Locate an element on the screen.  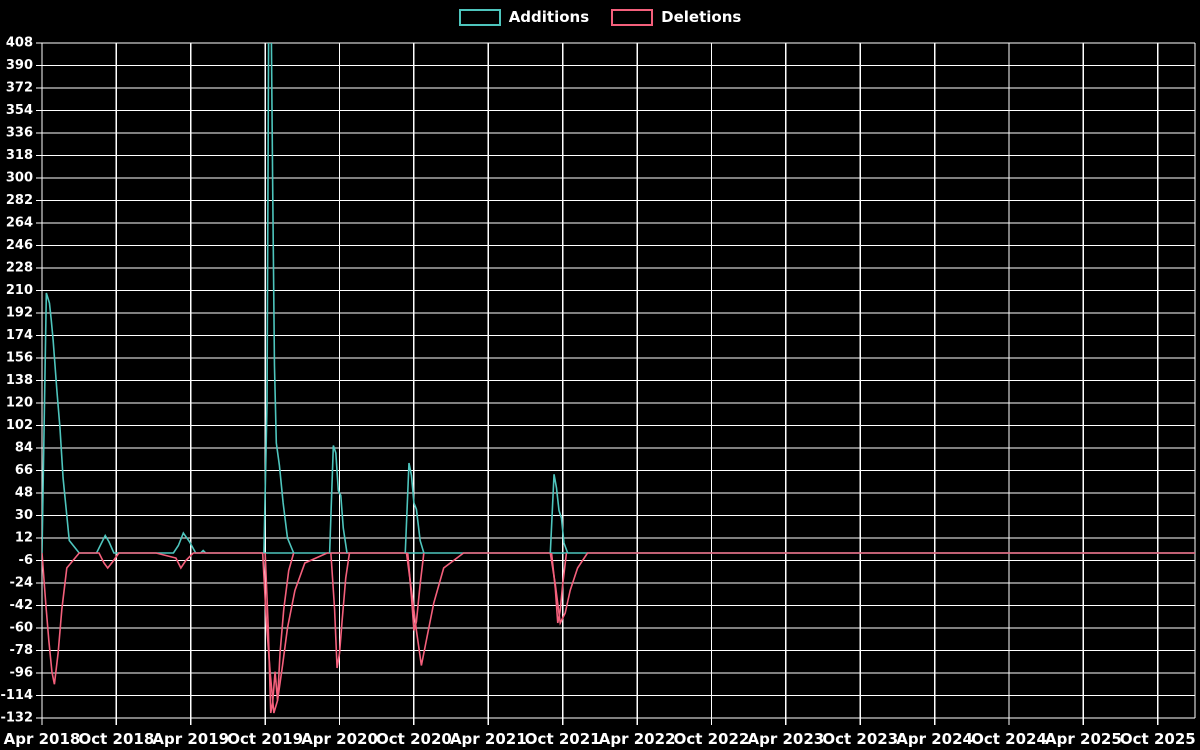
chart-legend: Additions Deletions is located at coordinates (600, 17).